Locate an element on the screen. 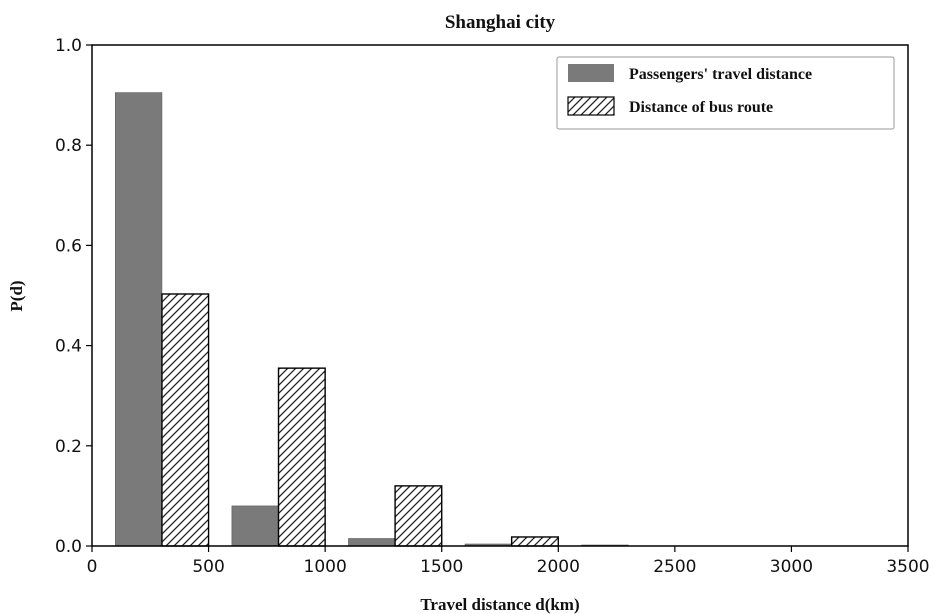 The image size is (941, 614). legend-swatch-solid is located at coordinates (591, 73).